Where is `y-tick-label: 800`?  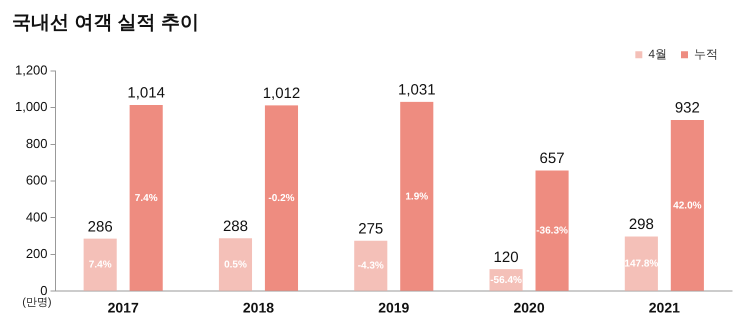 y-tick-label: 800 is located at coordinates (37, 143).